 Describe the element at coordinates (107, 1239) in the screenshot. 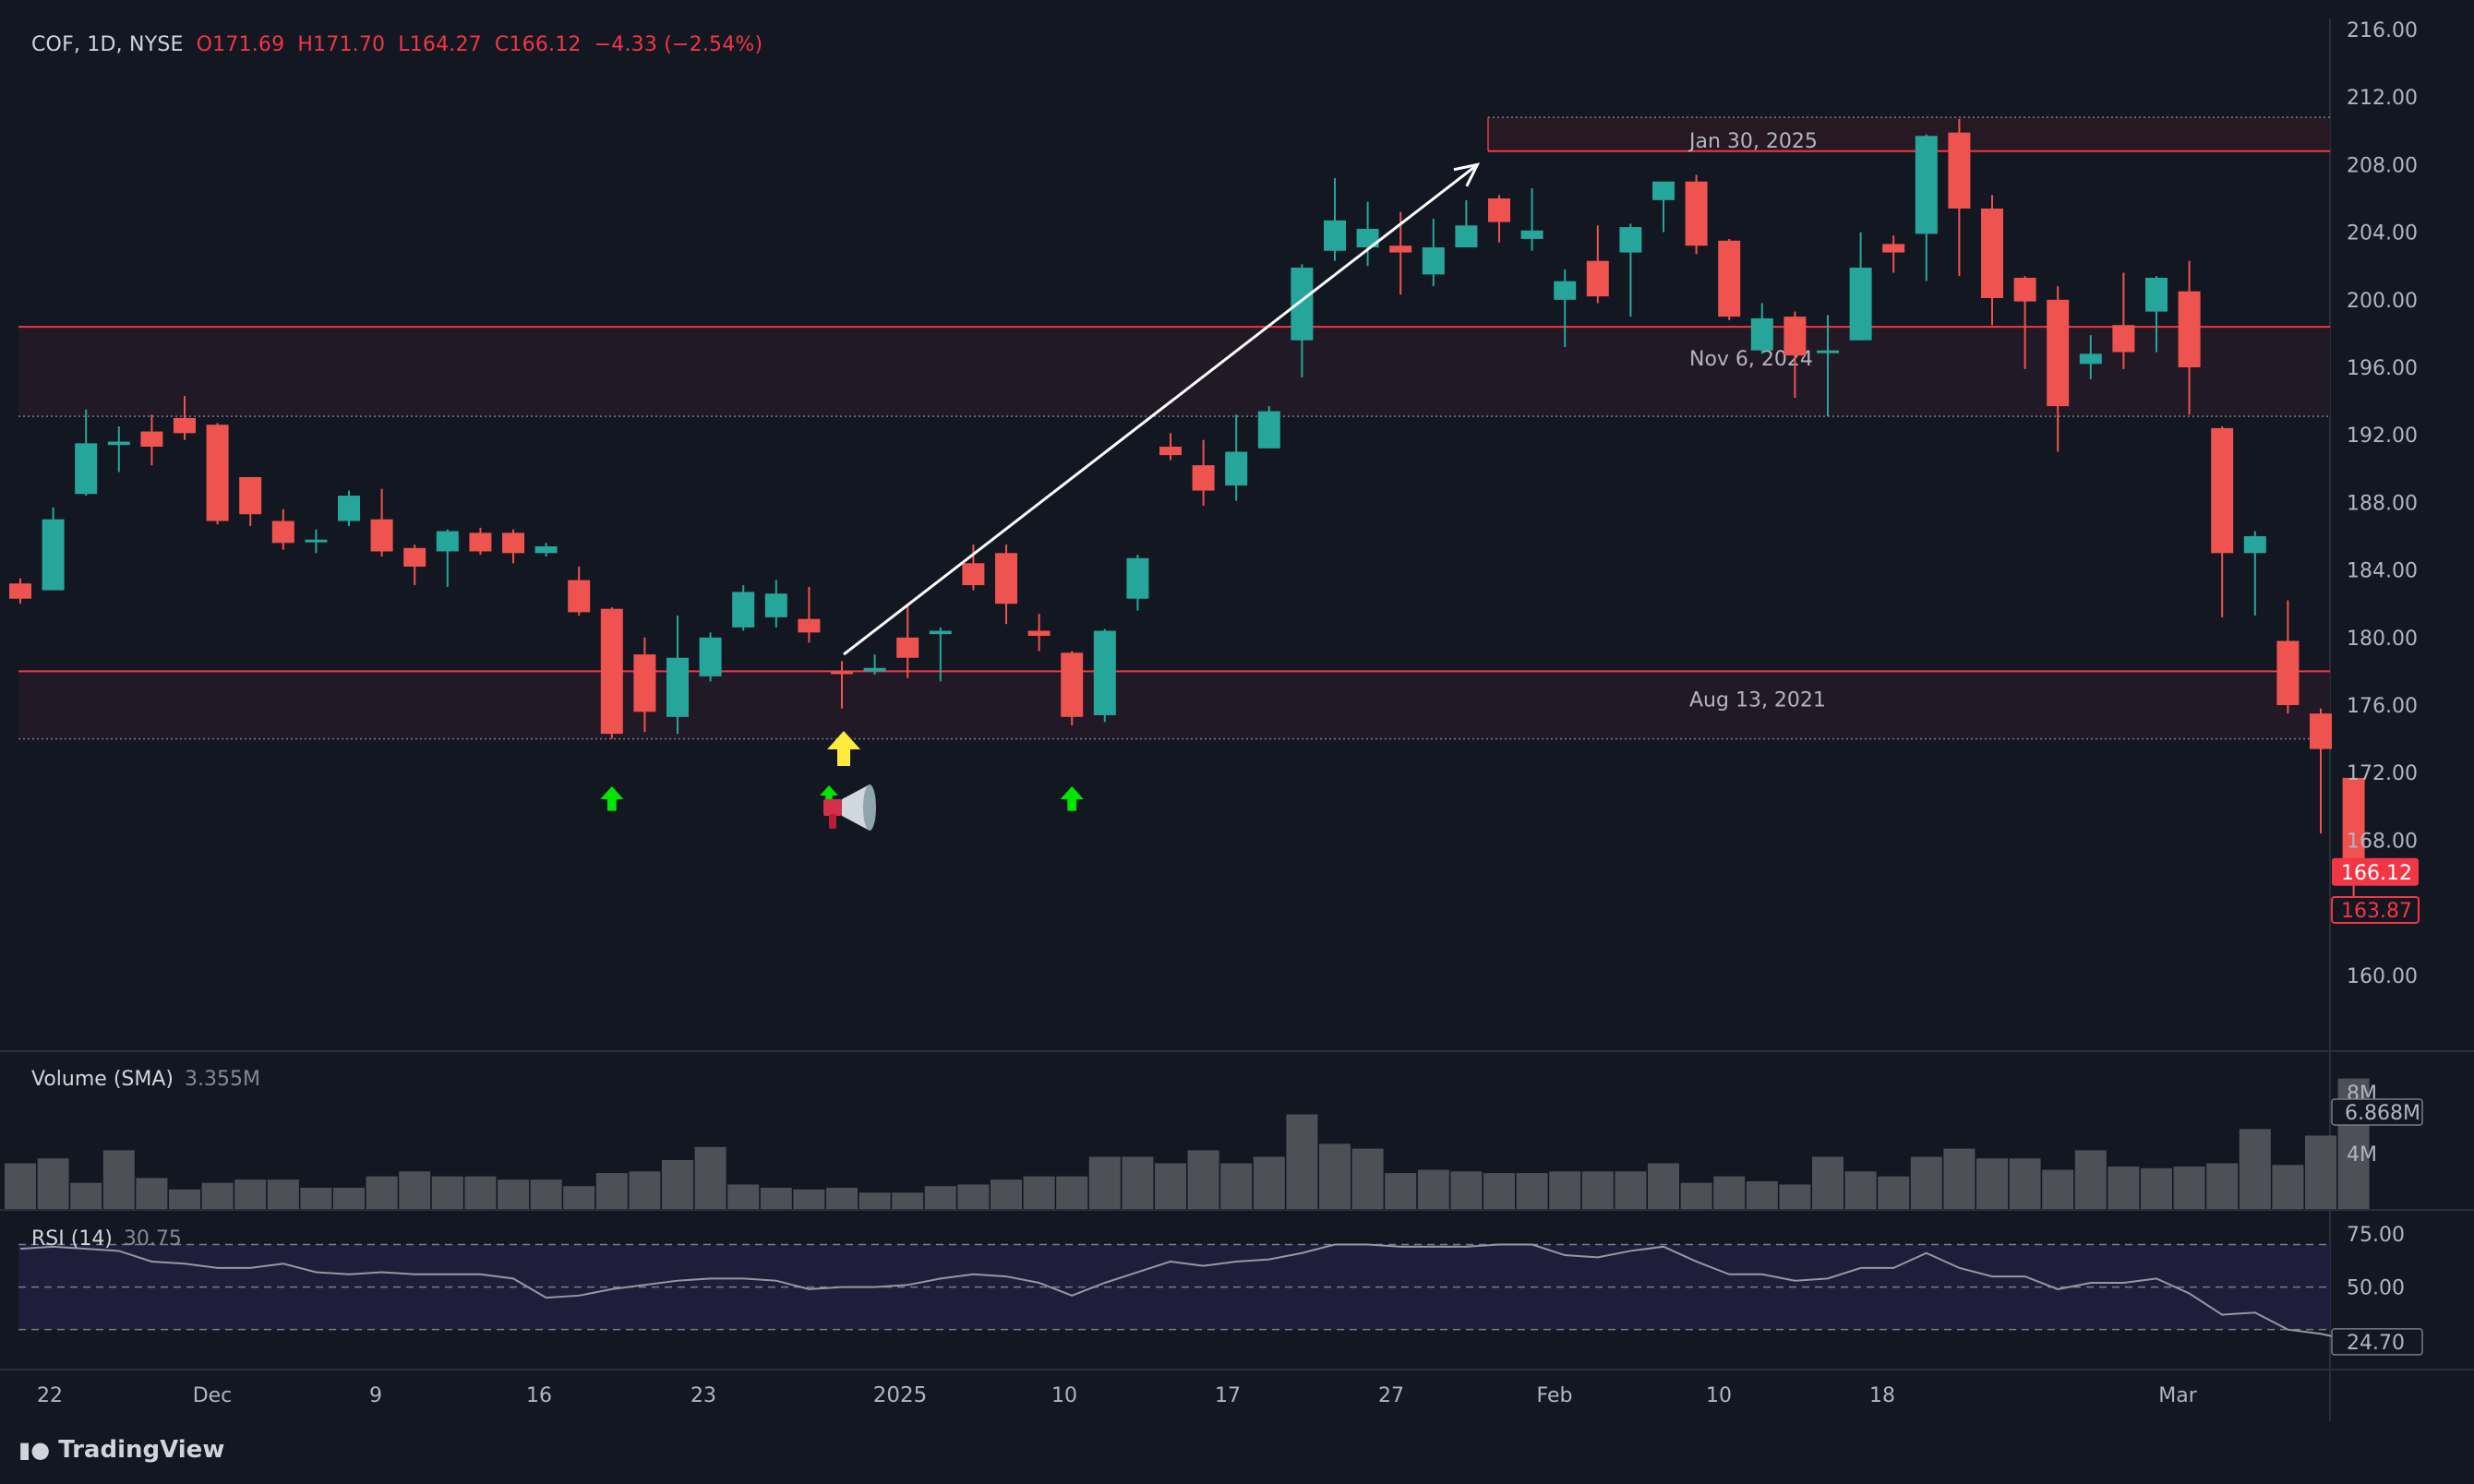

I see `rsi-legend: RSI (14) 30.75` at that location.